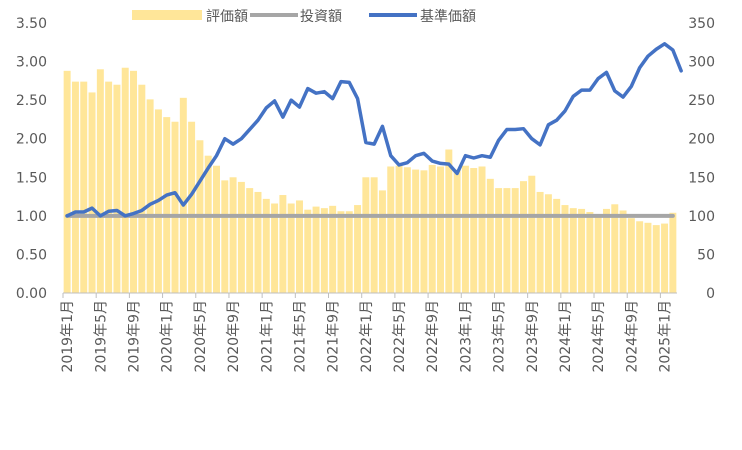 Image resolution: width=742 pixels, height=450 pixels. I want to click on x-axis-tick-label: 2022年1月, so click(367, 336).